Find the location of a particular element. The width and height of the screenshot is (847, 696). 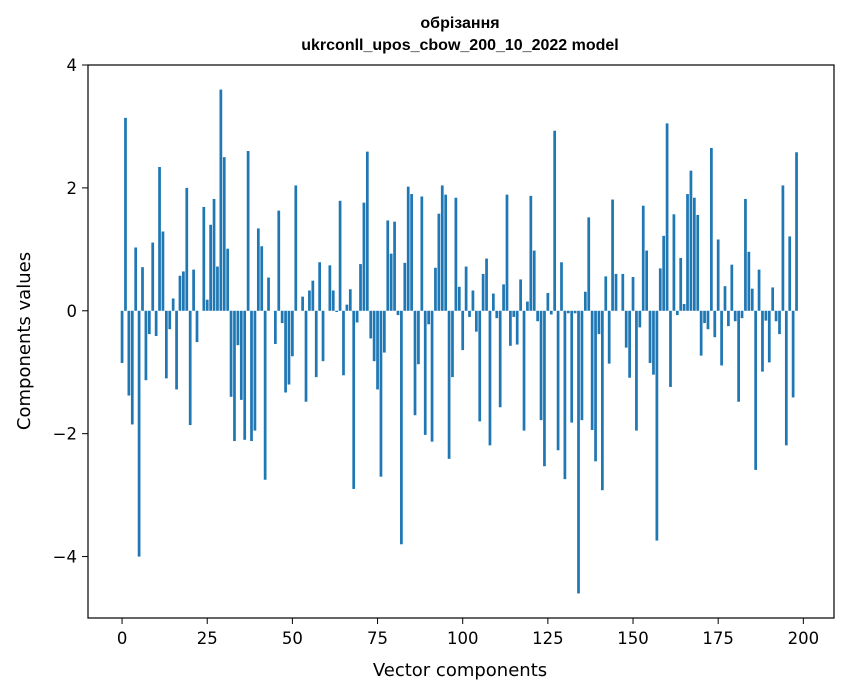

y-axis: −4 −2 0 2 4 is located at coordinates (70, 311).